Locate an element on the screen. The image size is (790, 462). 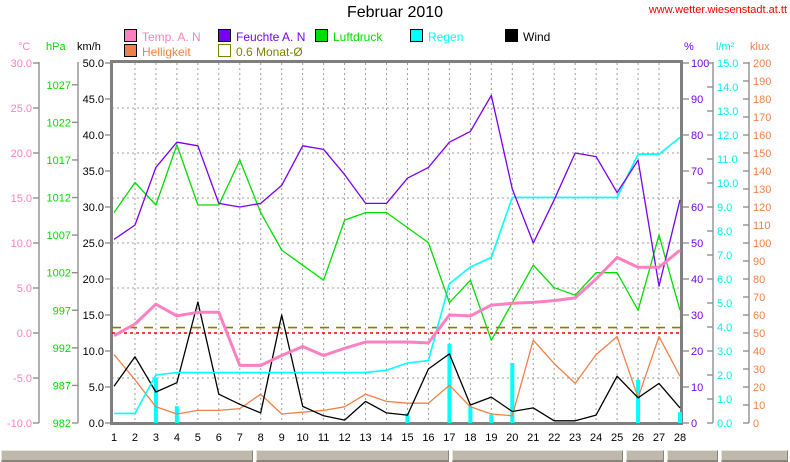
rain-axis-tick-label: 7.0 is located at coordinates (724, 256).